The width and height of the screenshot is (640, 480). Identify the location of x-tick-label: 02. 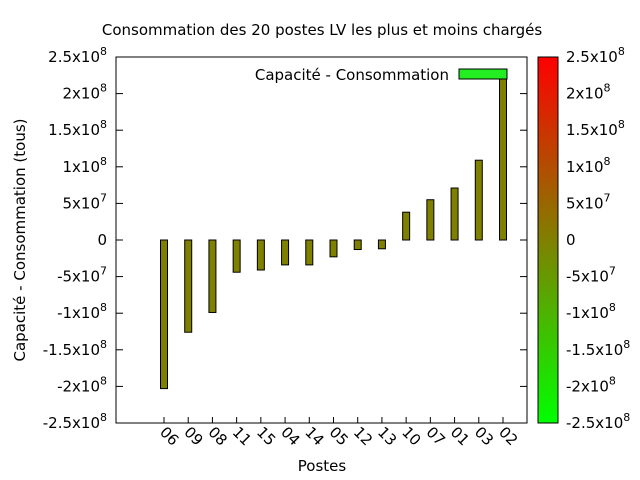
(508, 436).